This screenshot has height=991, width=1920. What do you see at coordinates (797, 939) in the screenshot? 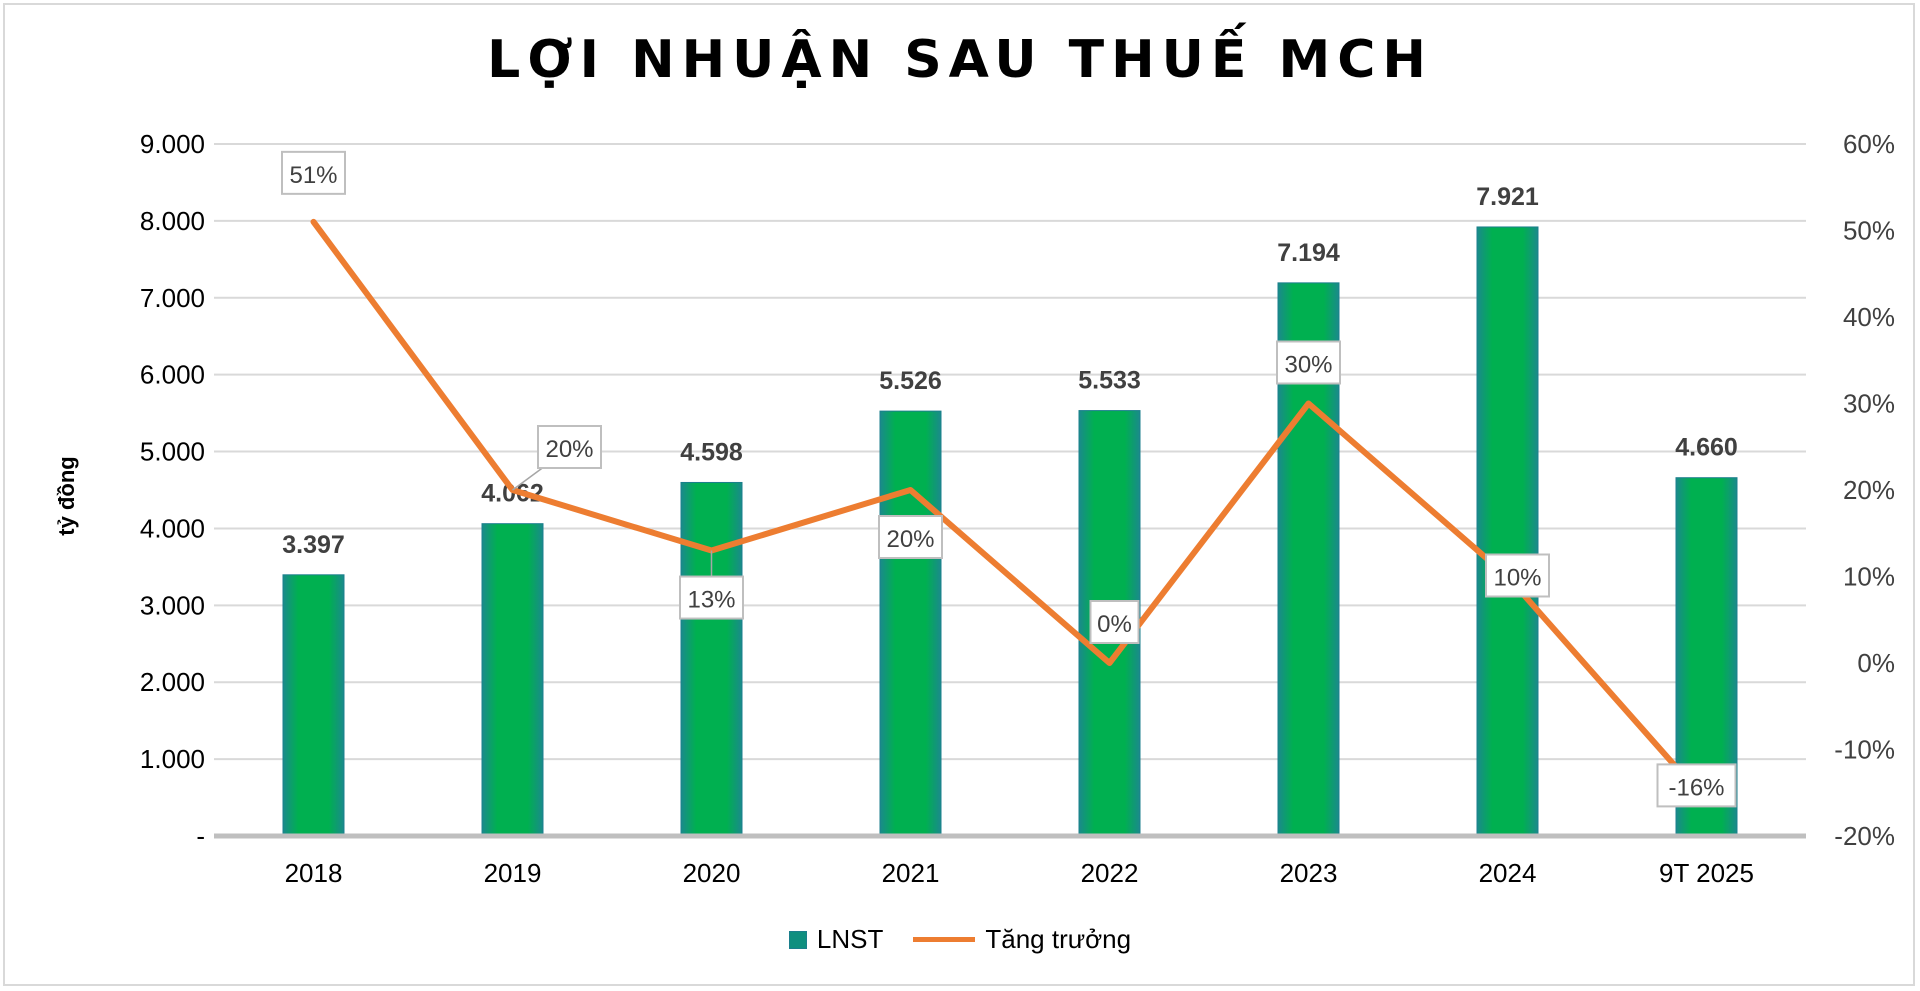
I see `legend-swatch-bar` at bounding box center [797, 939].